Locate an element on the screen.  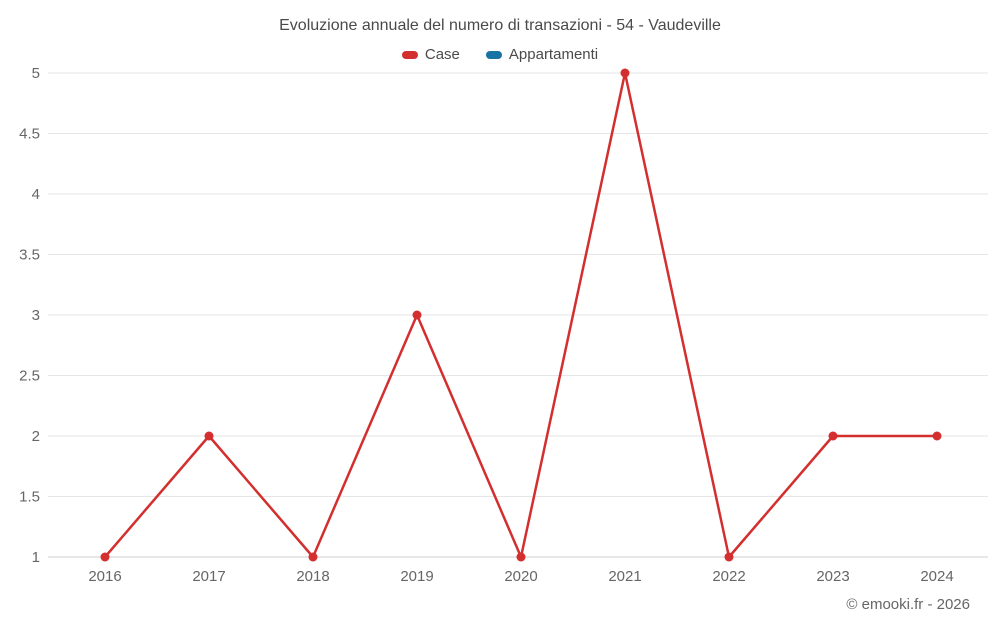
y-tick-label: 4.5 is located at coordinates (29, 134).